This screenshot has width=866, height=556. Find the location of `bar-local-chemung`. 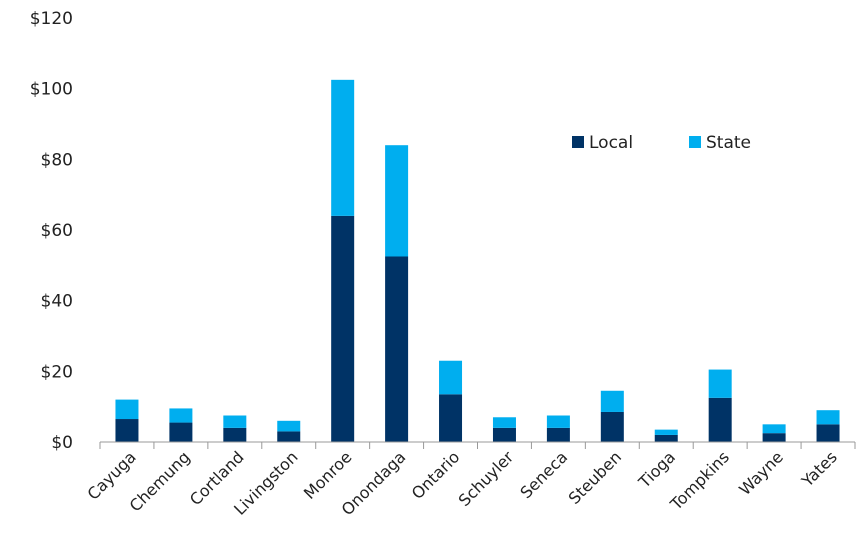

bar-local-chemung is located at coordinates (181, 432).